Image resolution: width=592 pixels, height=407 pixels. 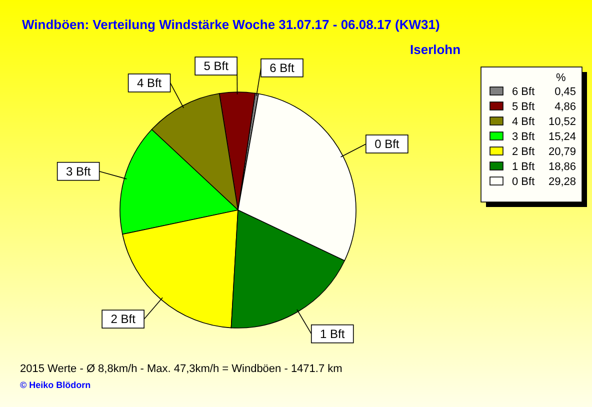 What do you see at coordinates (217, 66) in the screenshot?
I see `slice-label: 5 Bft` at bounding box center [217, 66].